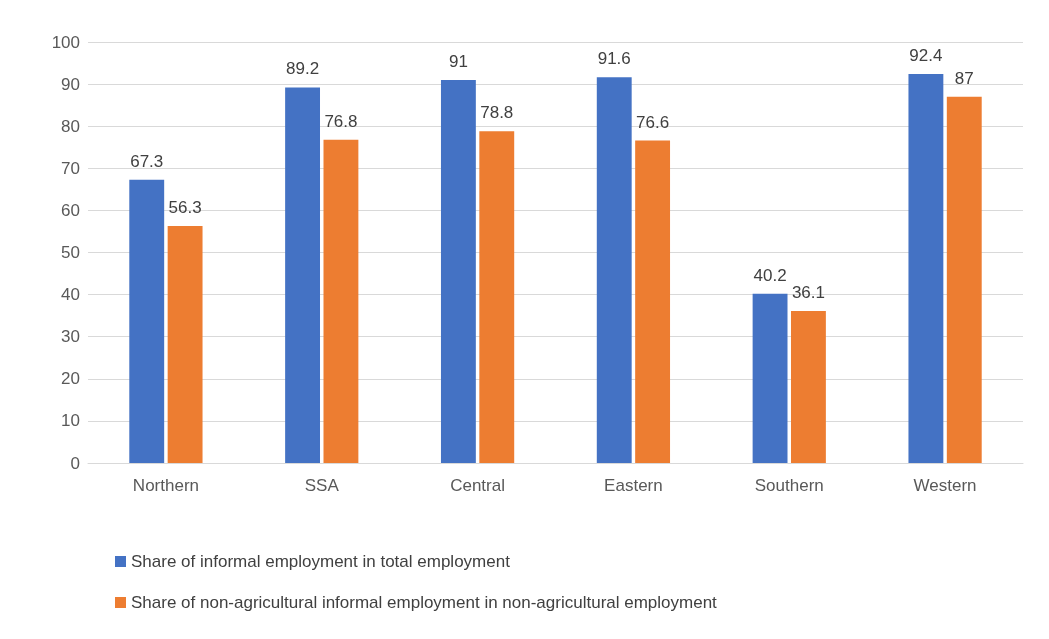 The width and height of the screenshot is (1049, 639). I want to click on y-tick-label: 80, so click(70, 126).